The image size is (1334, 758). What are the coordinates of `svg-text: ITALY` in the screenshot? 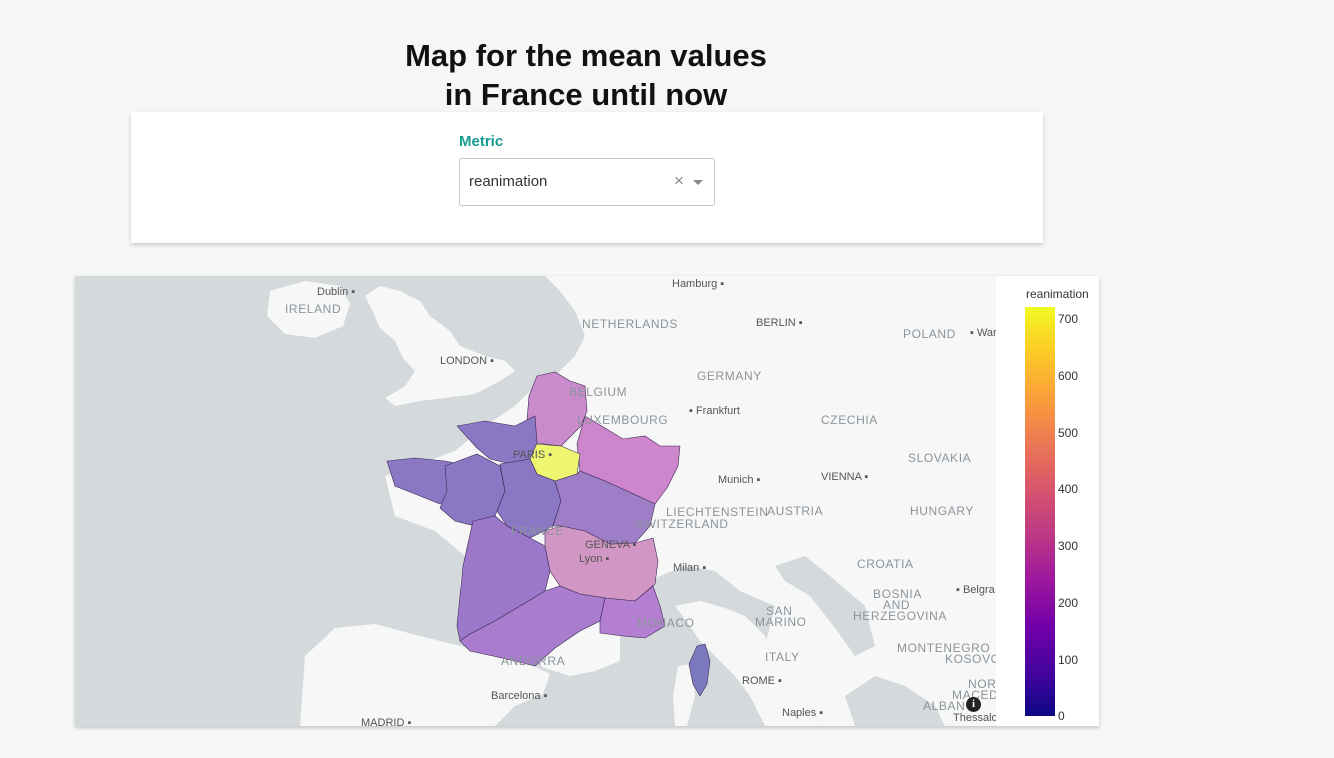 It's located at (782, 657).